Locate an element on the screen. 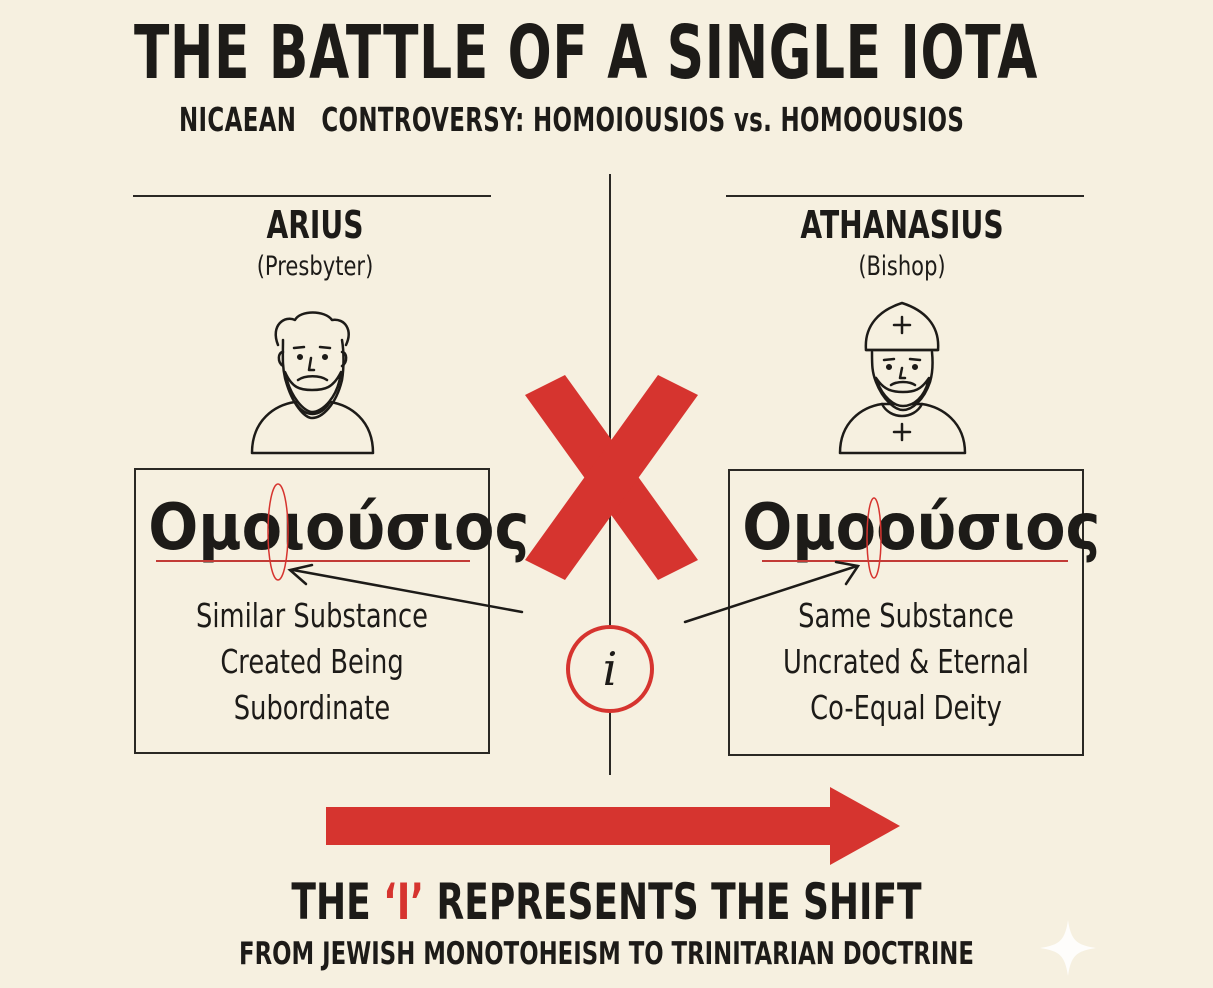 The height and width of the screenshot is (988, 1213). arius-role: (Presbyter) is located at coordinates (315, 266).